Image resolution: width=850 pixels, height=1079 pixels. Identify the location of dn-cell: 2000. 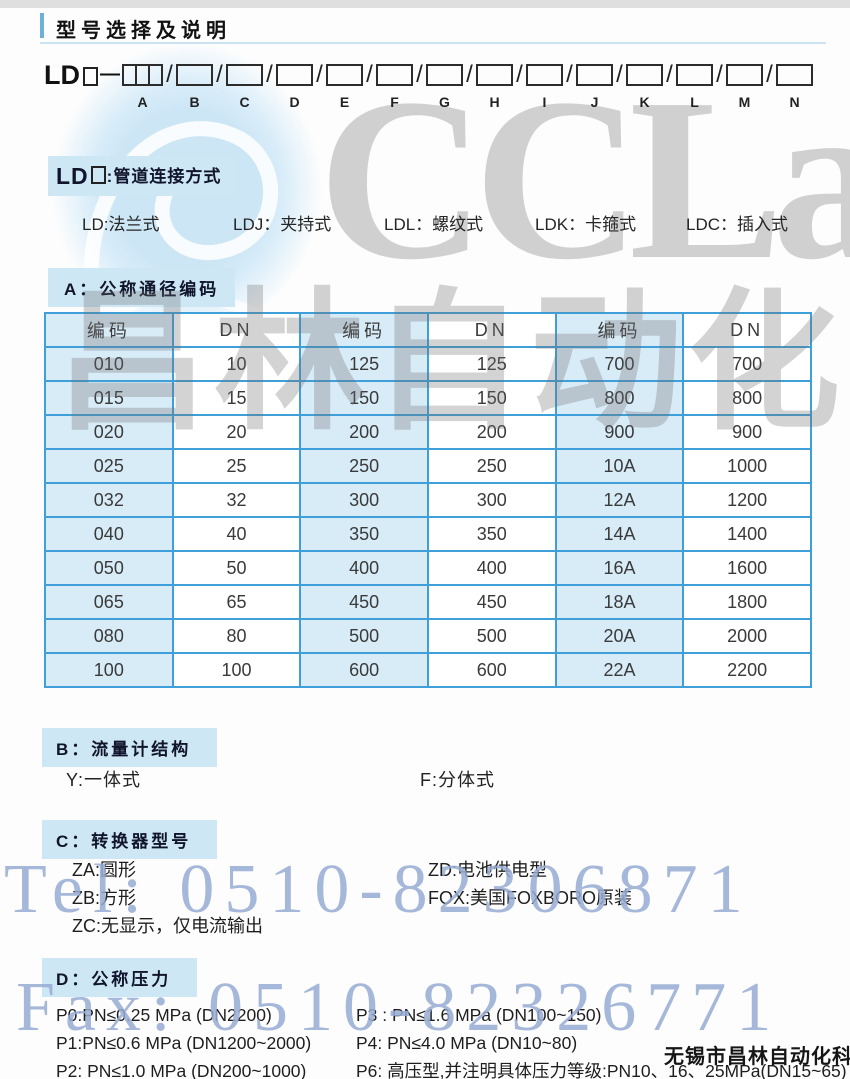
(747, 636).